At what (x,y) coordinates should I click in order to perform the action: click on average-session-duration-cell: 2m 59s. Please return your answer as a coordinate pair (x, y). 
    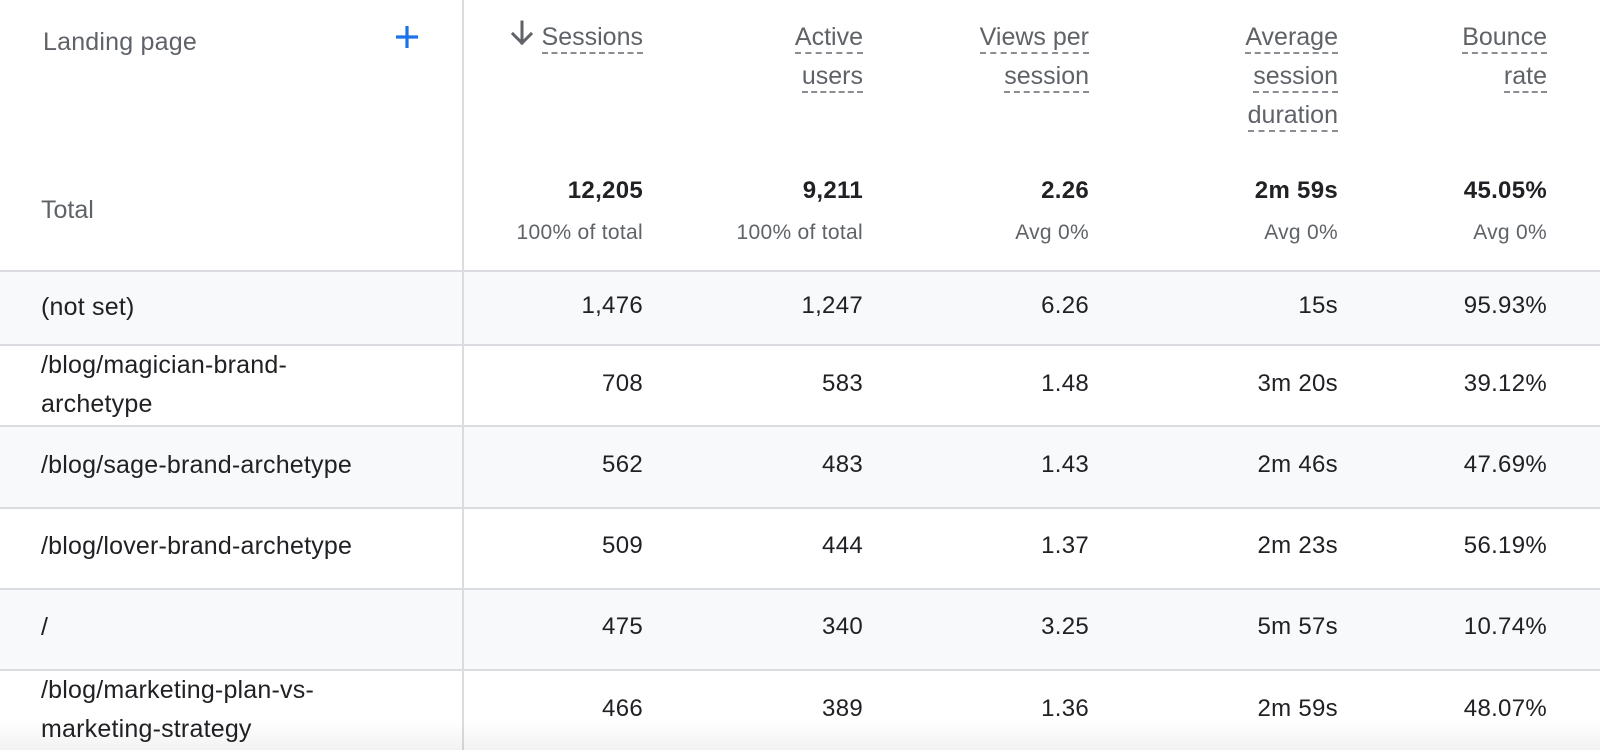
    Looking at the image, I should click on (1297, 708).